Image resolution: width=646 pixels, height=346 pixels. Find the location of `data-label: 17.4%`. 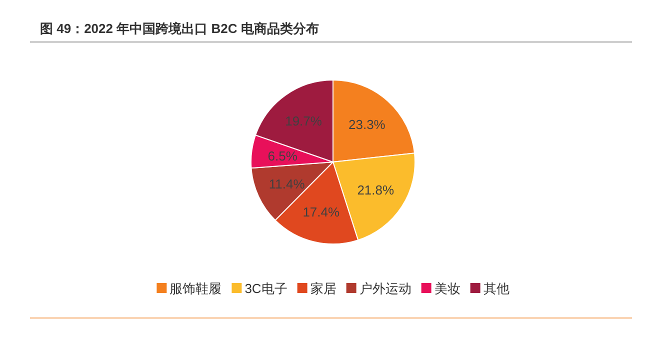

data-label: 17.4% is located at coordinates (321, 212).